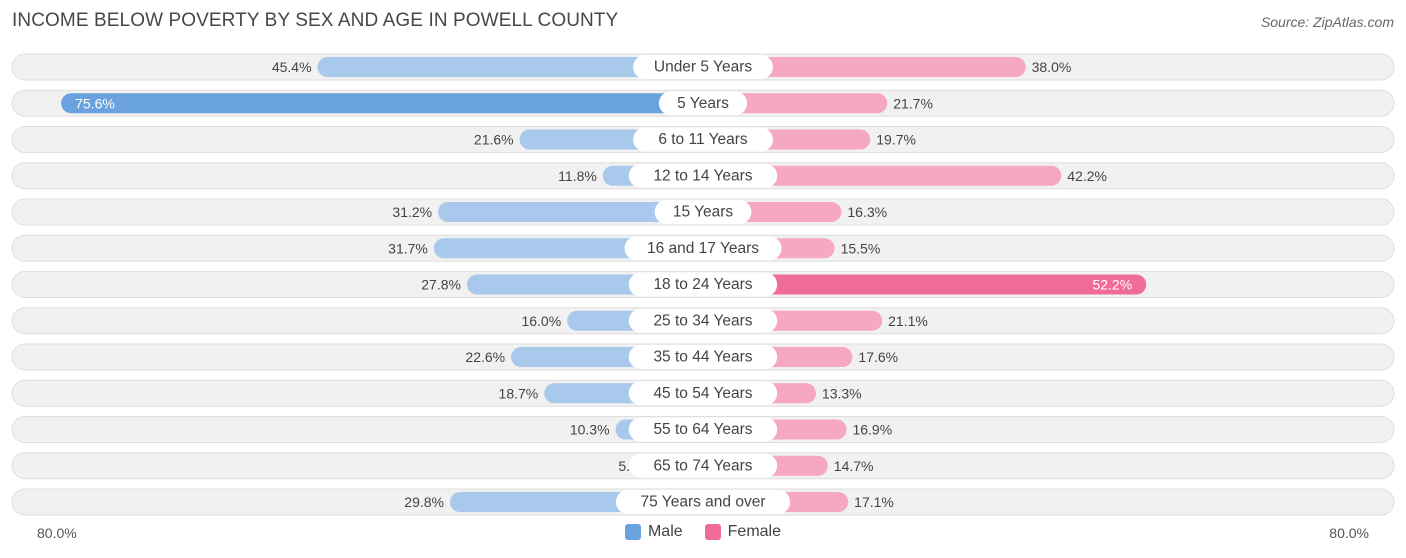  Describe the element at coordinates (1112, 285) in the screenshot. I see `female-value-label: 52.2%` at that location.